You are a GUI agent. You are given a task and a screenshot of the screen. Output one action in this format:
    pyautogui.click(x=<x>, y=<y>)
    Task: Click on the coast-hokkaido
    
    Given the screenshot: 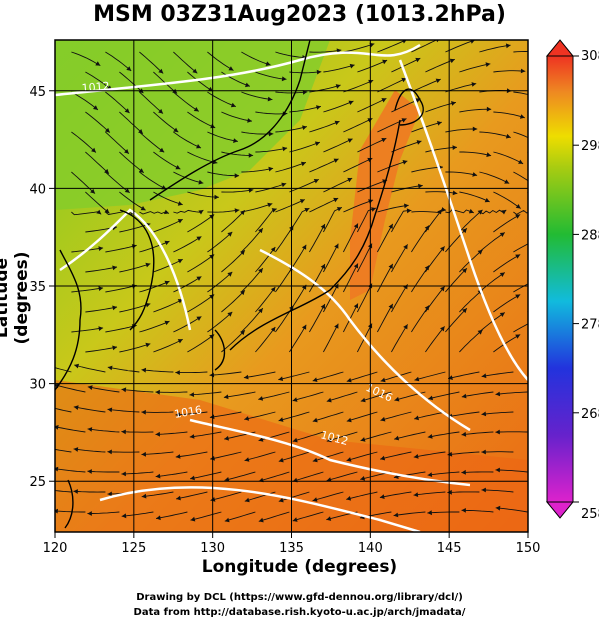 What is the action you would take?
    pyautogui.click(x=409, y=107)
    